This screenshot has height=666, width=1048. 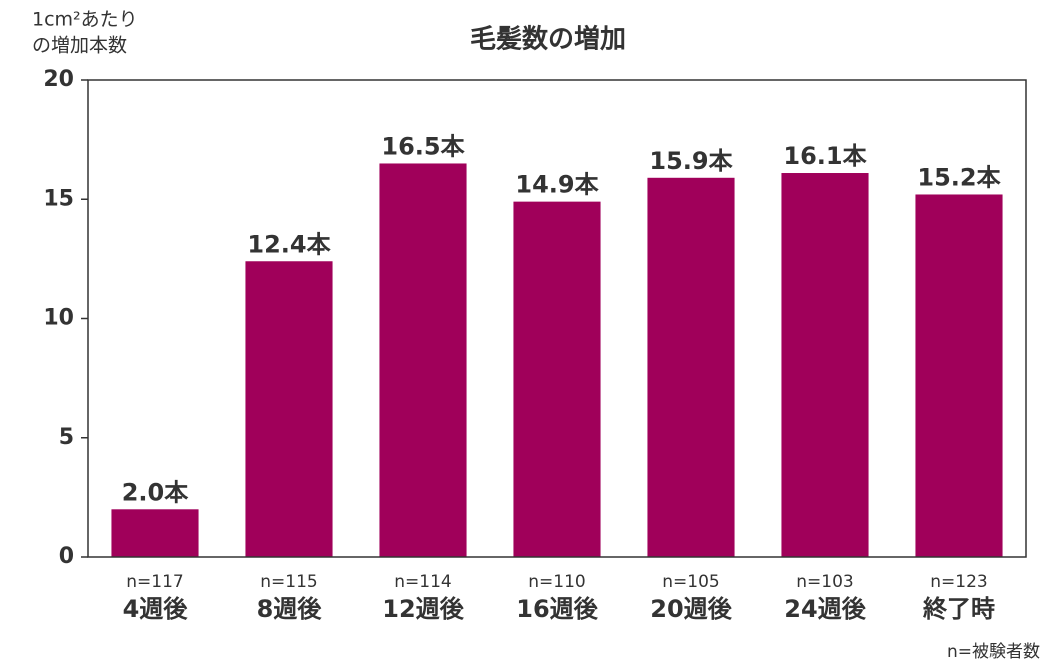 I want to click on value-label: 12.4本, so click(x=289, y=244).